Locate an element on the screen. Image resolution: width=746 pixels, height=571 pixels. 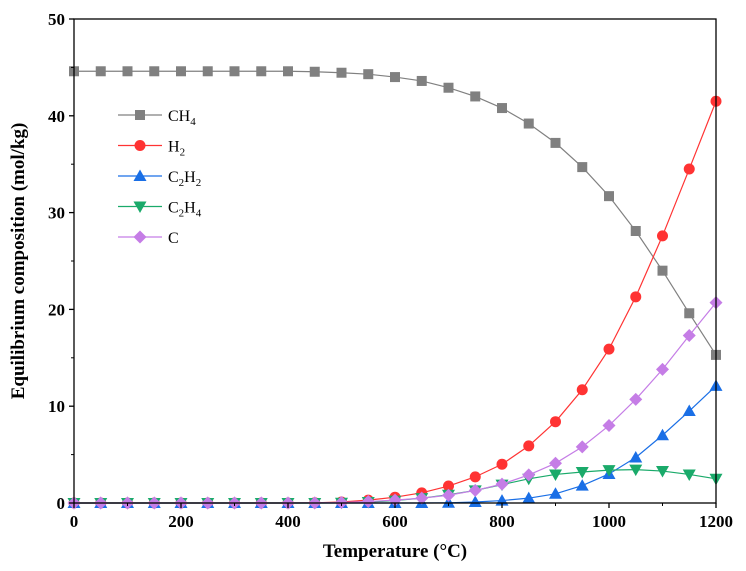
legend-label: C2H2 is located at coordinates (184, 179).